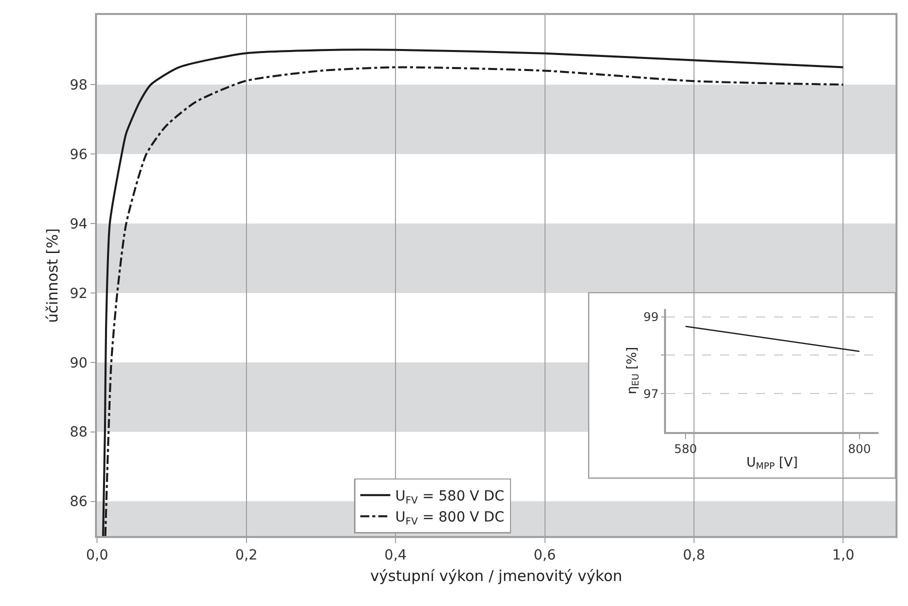 Image resolution: width=908 pixels, height=606 pixels. I want to click on legend-label: U$_{FV}$ = 580 V DC, so click(449, 497).